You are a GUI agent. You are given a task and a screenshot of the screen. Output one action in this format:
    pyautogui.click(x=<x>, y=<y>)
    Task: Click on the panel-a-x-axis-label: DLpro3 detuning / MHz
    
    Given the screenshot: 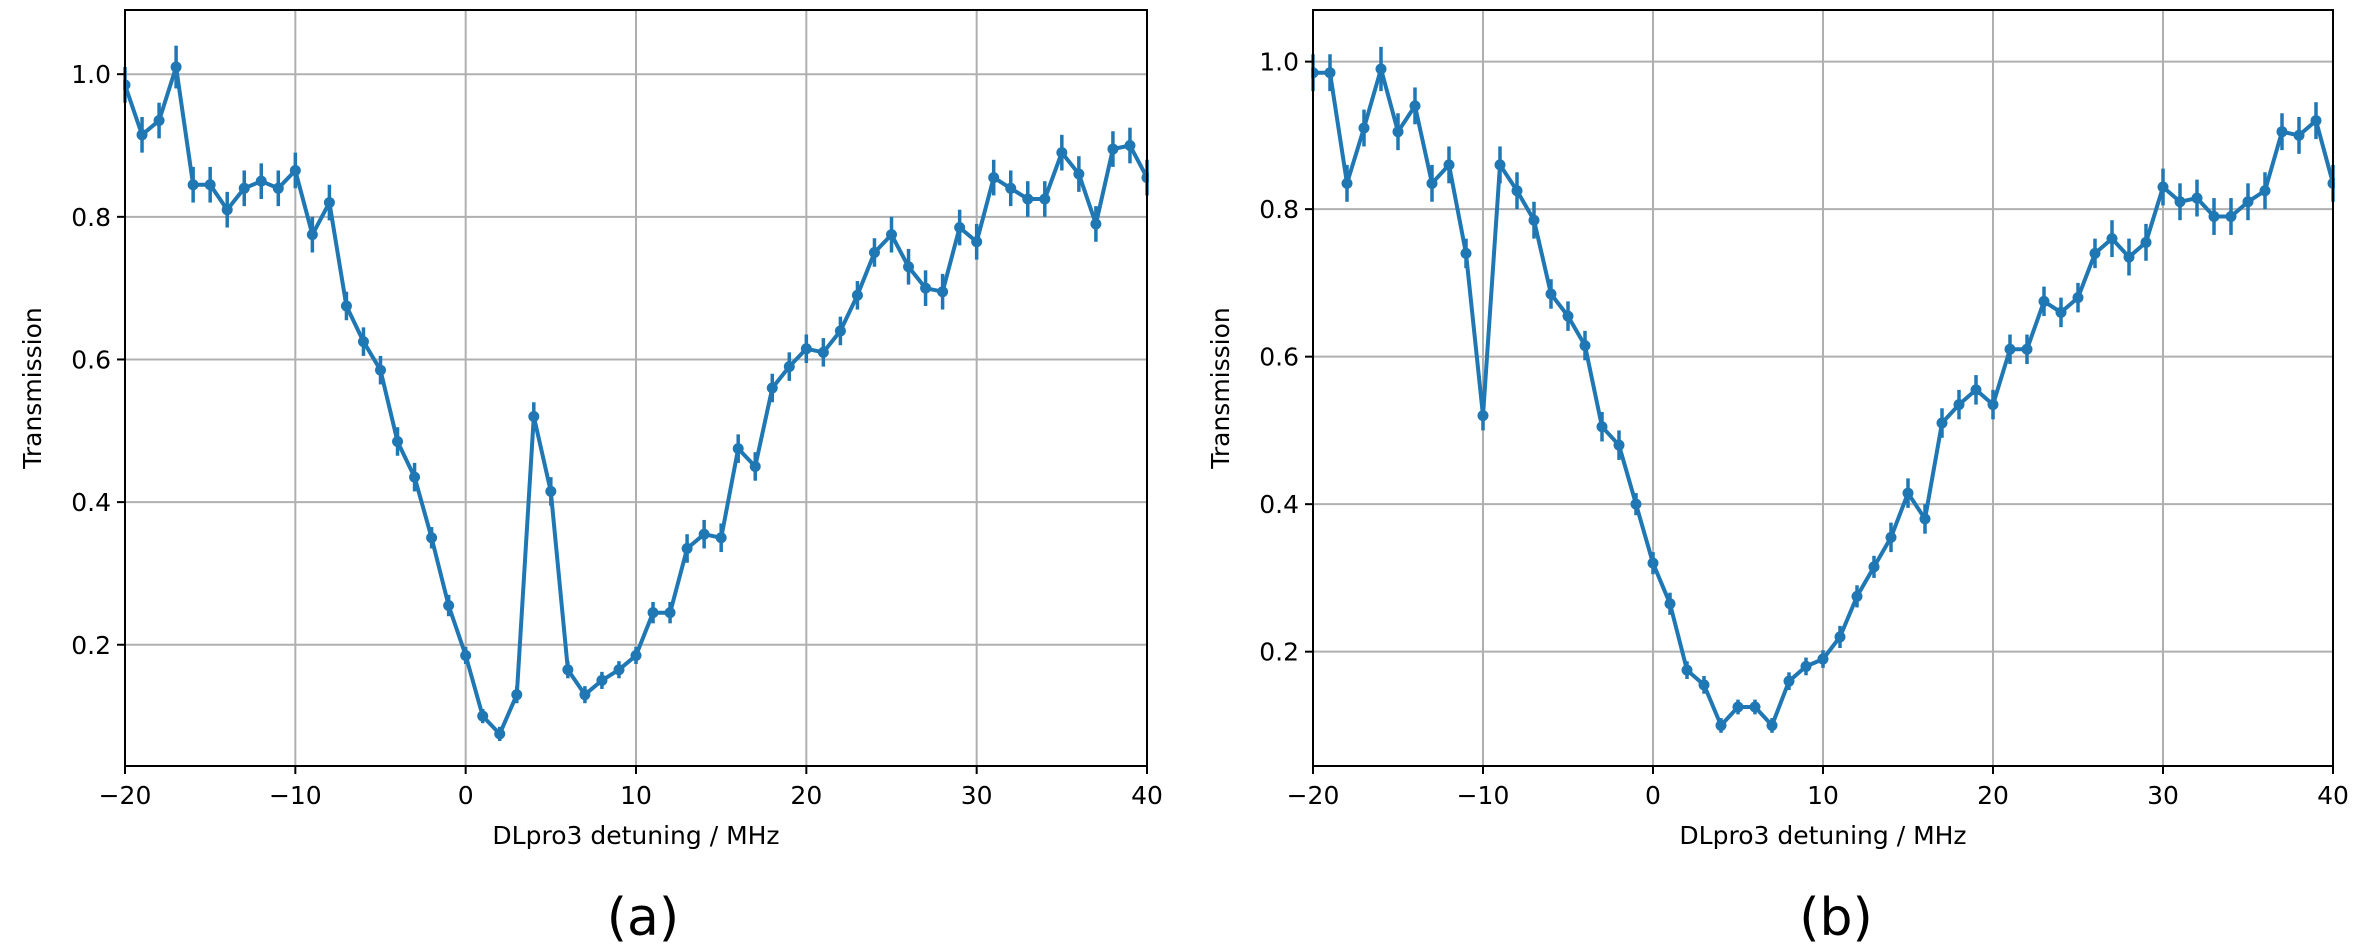 What is the action you would take?
    pyautogui.click(x=635, y=835)
    